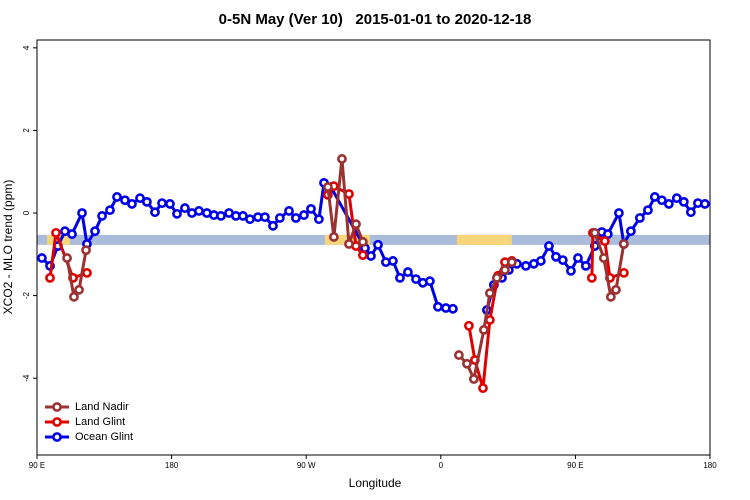  What do you see at coordinates (375, 483) in the screenshot?
I see `x-axis-label: Longitude` at bounding box center [375, 483].